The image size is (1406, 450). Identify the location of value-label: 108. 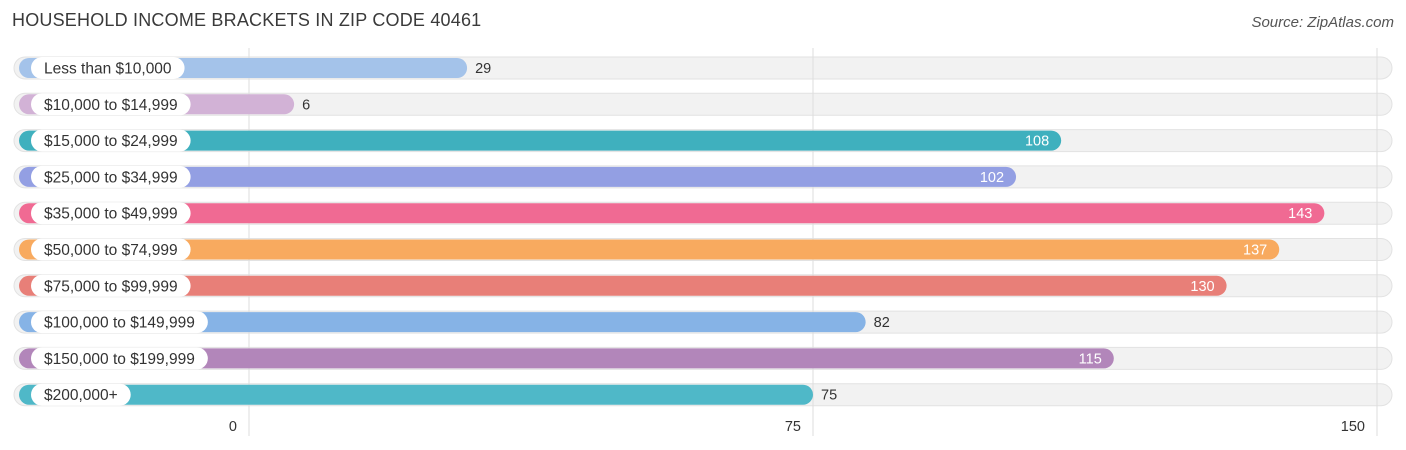
(1037, 142).